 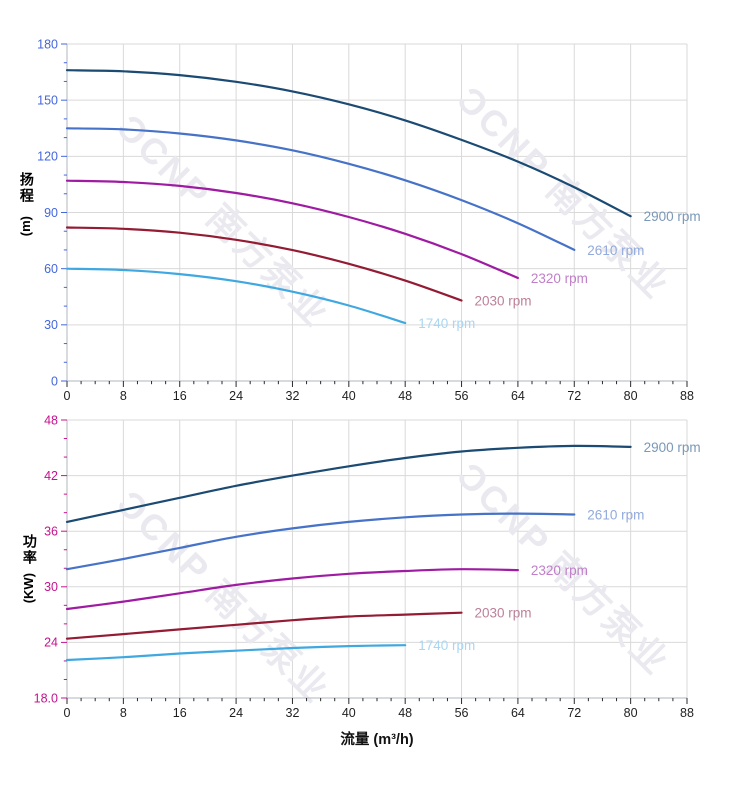 I want to click on y-tick-label: 24, so click(x=51, y=643).